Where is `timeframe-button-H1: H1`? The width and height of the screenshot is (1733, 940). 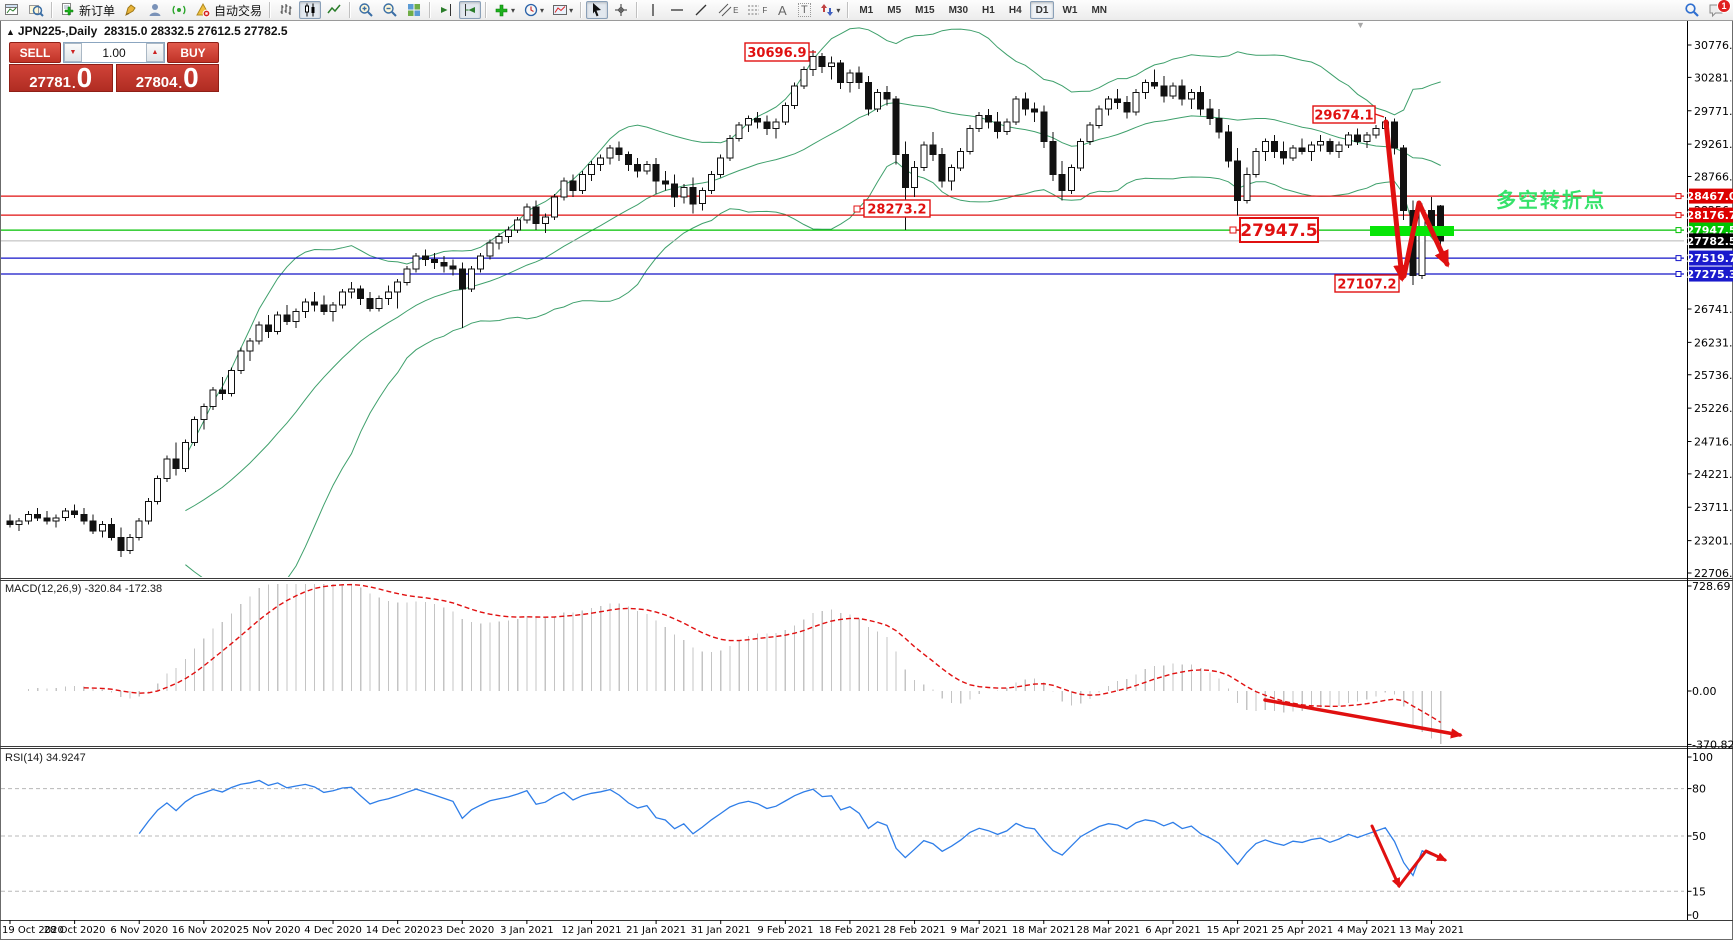
timeframe-button-H1: H1 is located at coordinates (988, 10).